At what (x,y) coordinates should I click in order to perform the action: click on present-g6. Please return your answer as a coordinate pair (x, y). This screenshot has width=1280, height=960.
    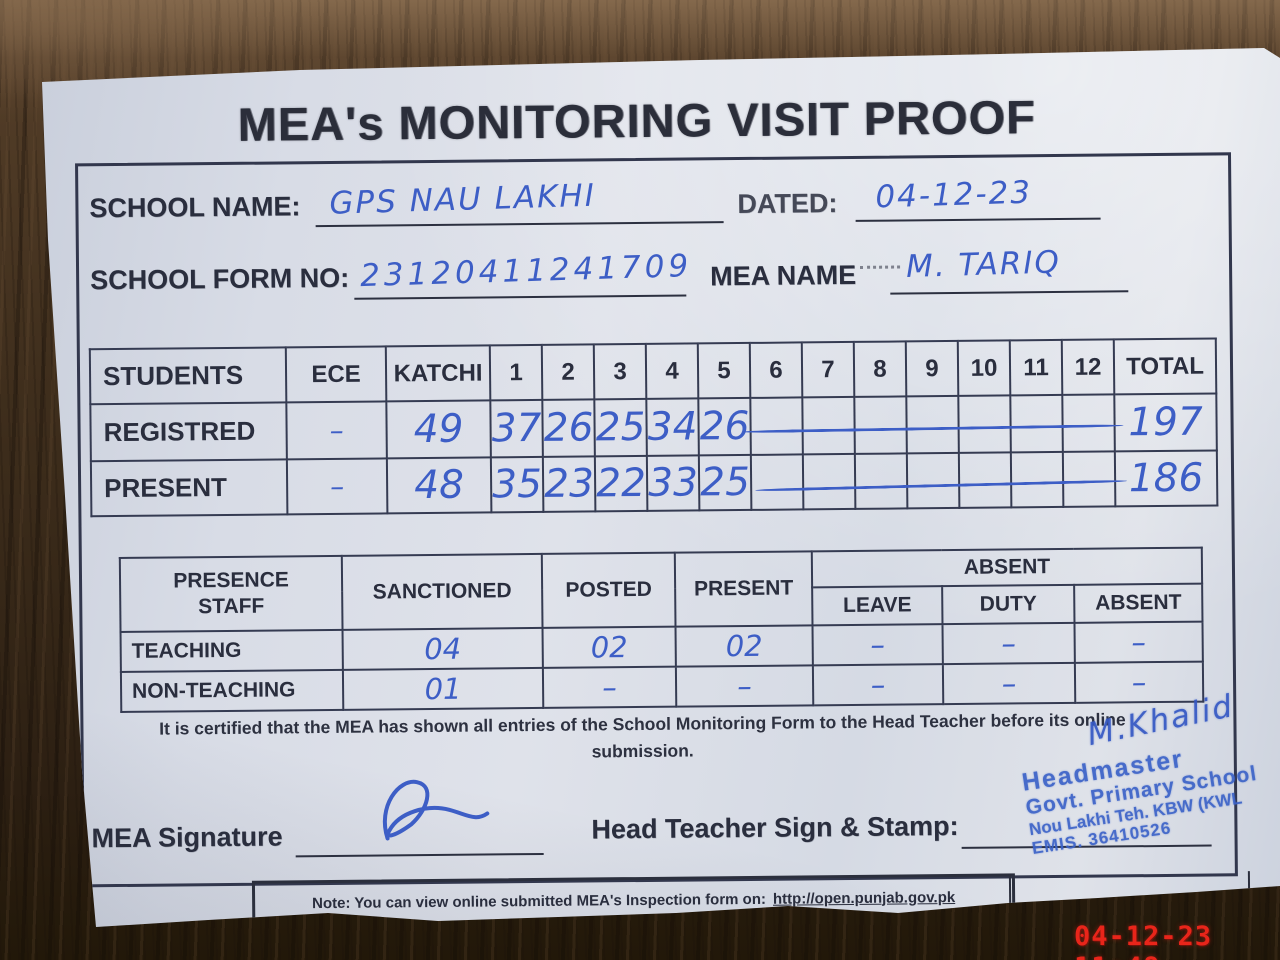
    Looking at the image, I should click on (777, 482).